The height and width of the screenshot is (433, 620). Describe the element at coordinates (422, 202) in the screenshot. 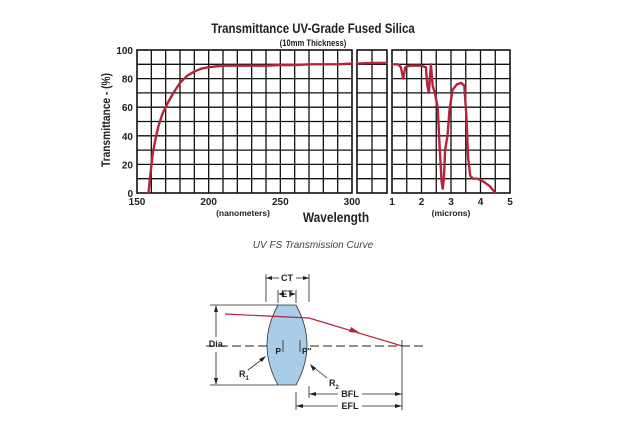

I see `x-tick-label: 2` at that location.